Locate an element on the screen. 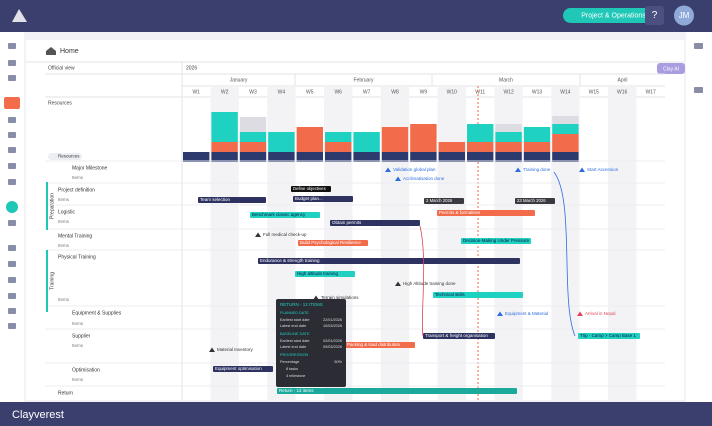 The height and width of the screenshot is (426, 712). month-label: March is located at coordinates (506, 80).